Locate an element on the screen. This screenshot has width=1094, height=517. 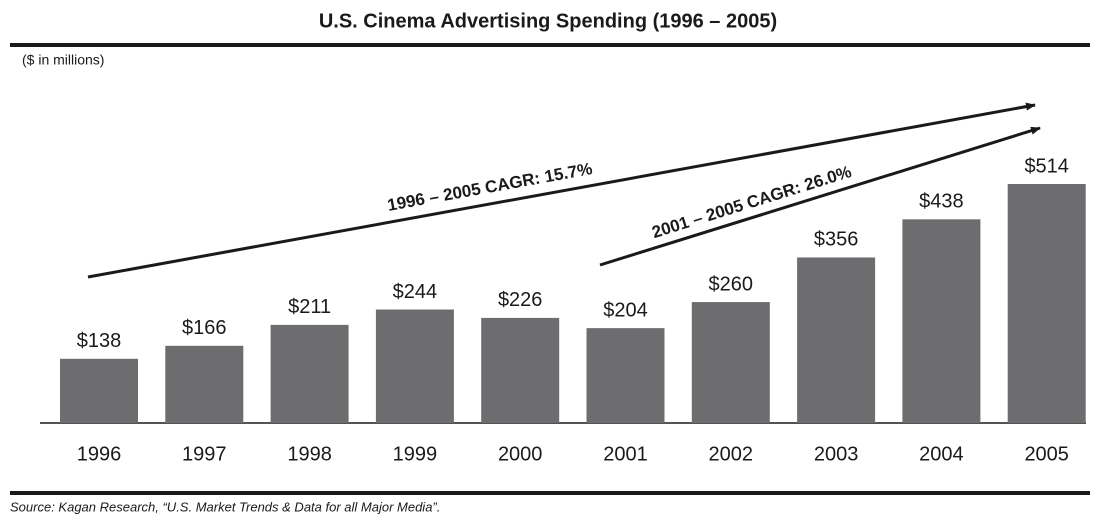
x-tick-label: 2002 is located at coordinates (731, 454).